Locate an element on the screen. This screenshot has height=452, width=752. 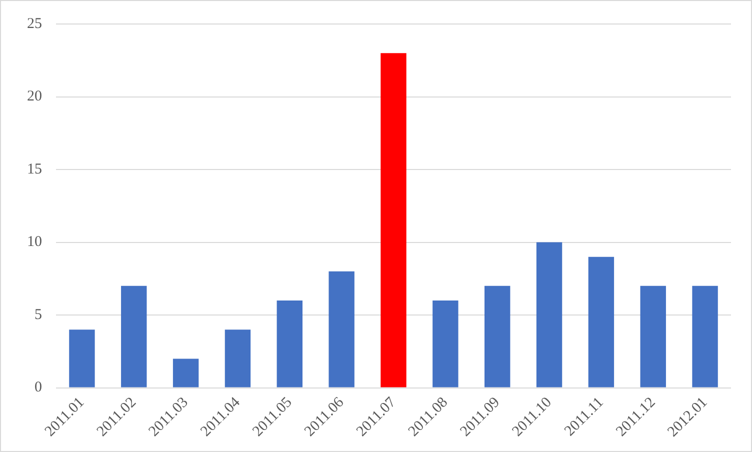
y-tick-label: 0 is located at coordinates (38, 388).